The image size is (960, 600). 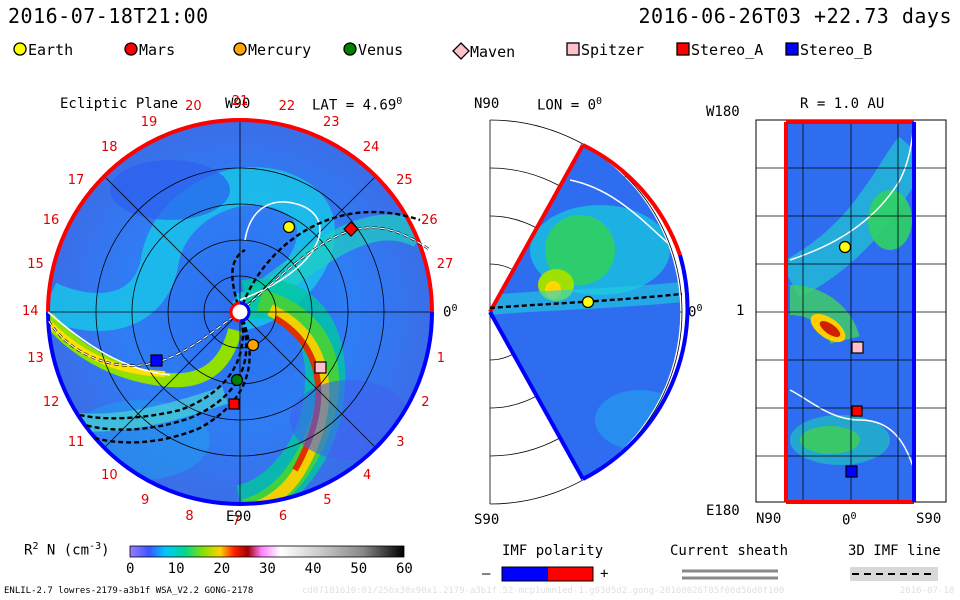 I want to click on carrington-tick-17: 17, so click(x=76, y=181).